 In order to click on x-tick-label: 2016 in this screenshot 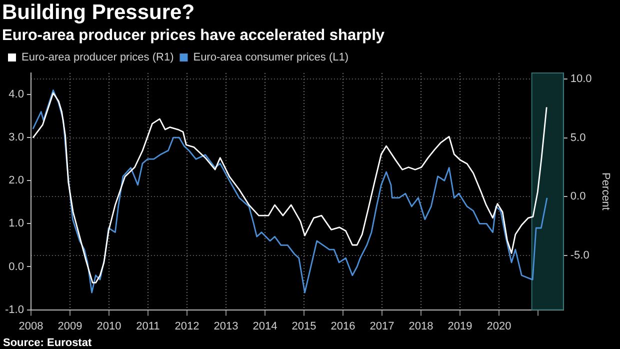, I will do `click(343, 326)`.